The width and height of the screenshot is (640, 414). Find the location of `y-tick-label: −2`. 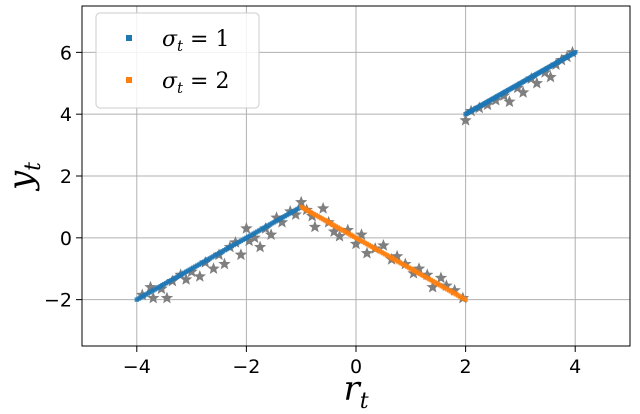

y-tick-label: −2 is located at coordinates (58, 301).